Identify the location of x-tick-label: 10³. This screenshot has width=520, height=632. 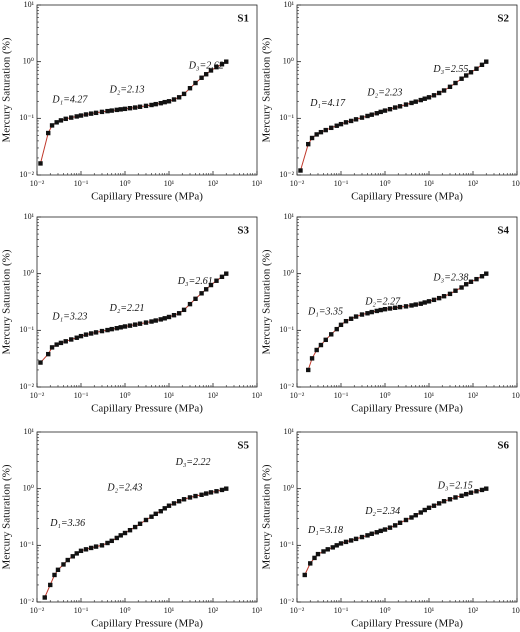
(257, 183).